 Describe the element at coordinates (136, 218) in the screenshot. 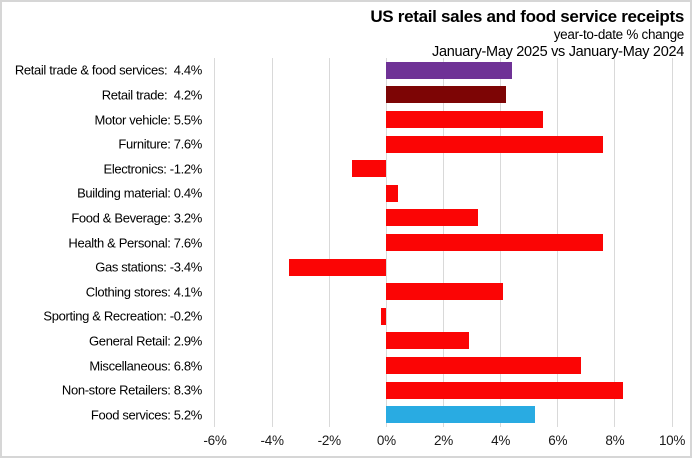

I see `category-label: Food & Beverage: 3.2%` at that location.